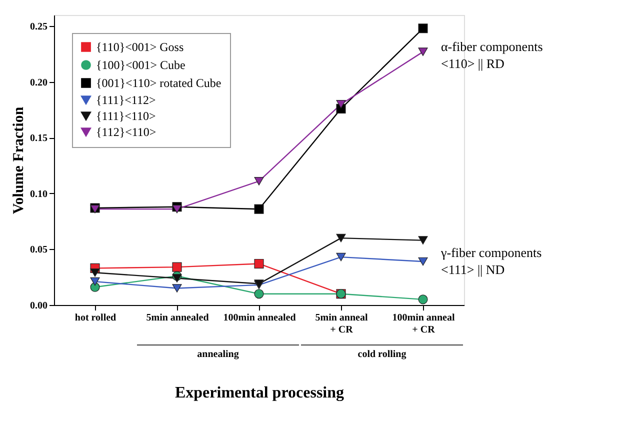 The image size is (640, 432). What do you see at coordinates (218, 354) in the screenshot?
I see `text: annealing` at bounding box center [218, 354].